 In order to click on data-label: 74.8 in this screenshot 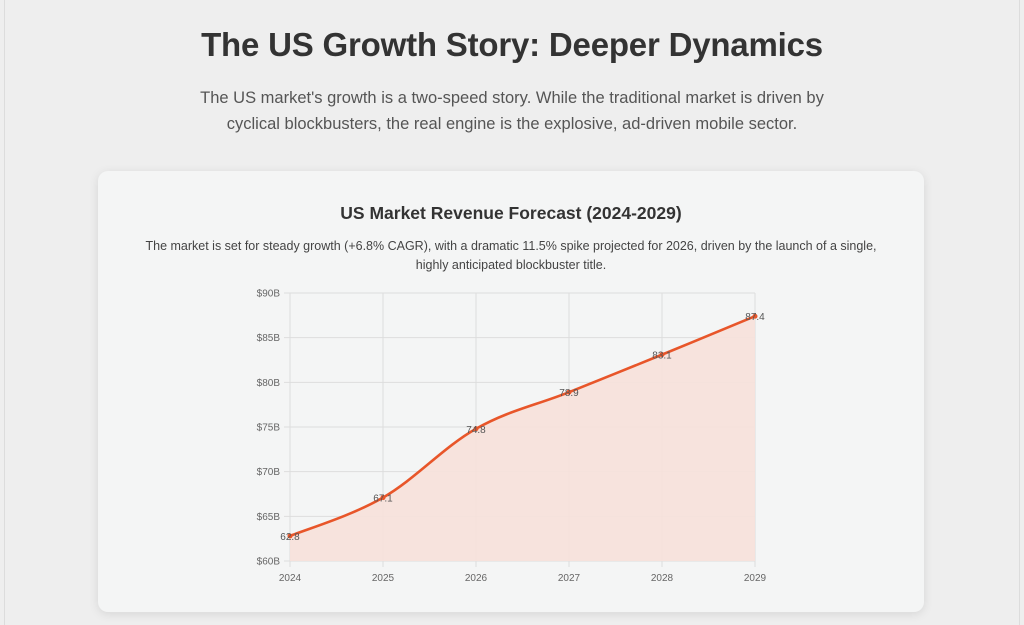, I will do `click(476, 430)`.